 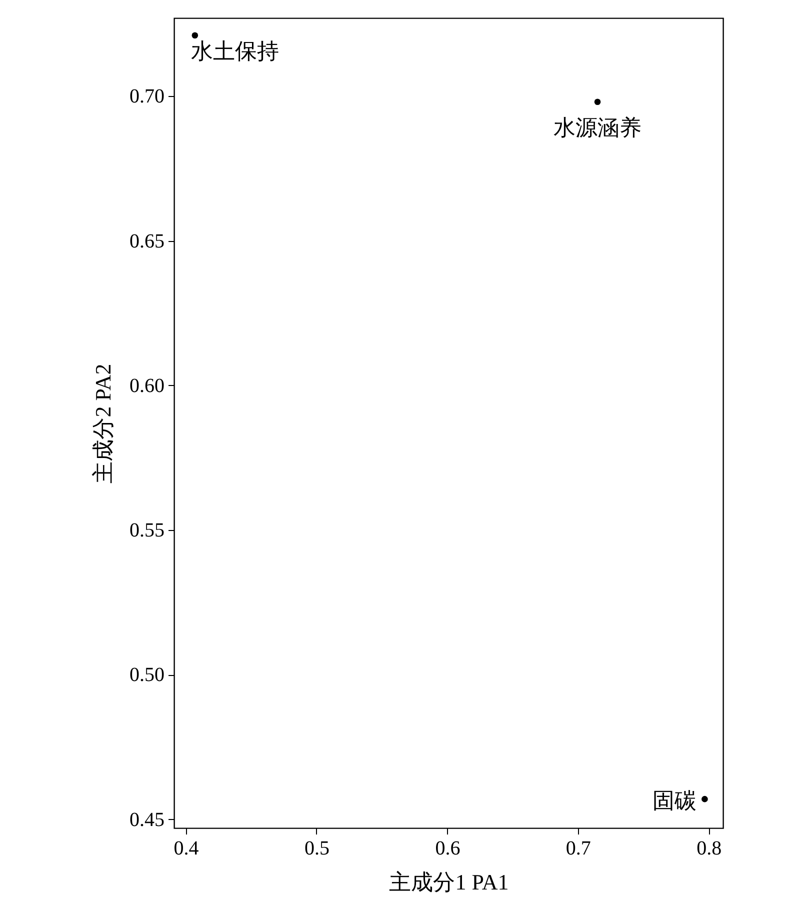 What do you see at coordinates (234, 51) in the screenshot?
I see `annotation: 水土保持` at bounding box center [234, 51].